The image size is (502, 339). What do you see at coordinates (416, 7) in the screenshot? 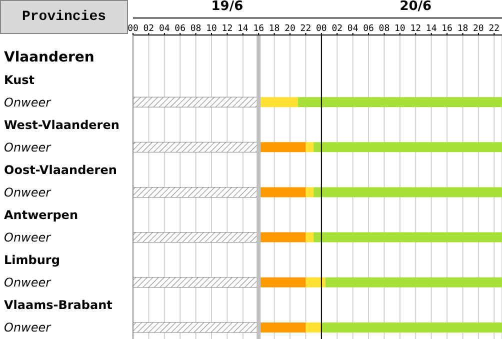
I see `text: 20/6` at bounding box center [416, 7].